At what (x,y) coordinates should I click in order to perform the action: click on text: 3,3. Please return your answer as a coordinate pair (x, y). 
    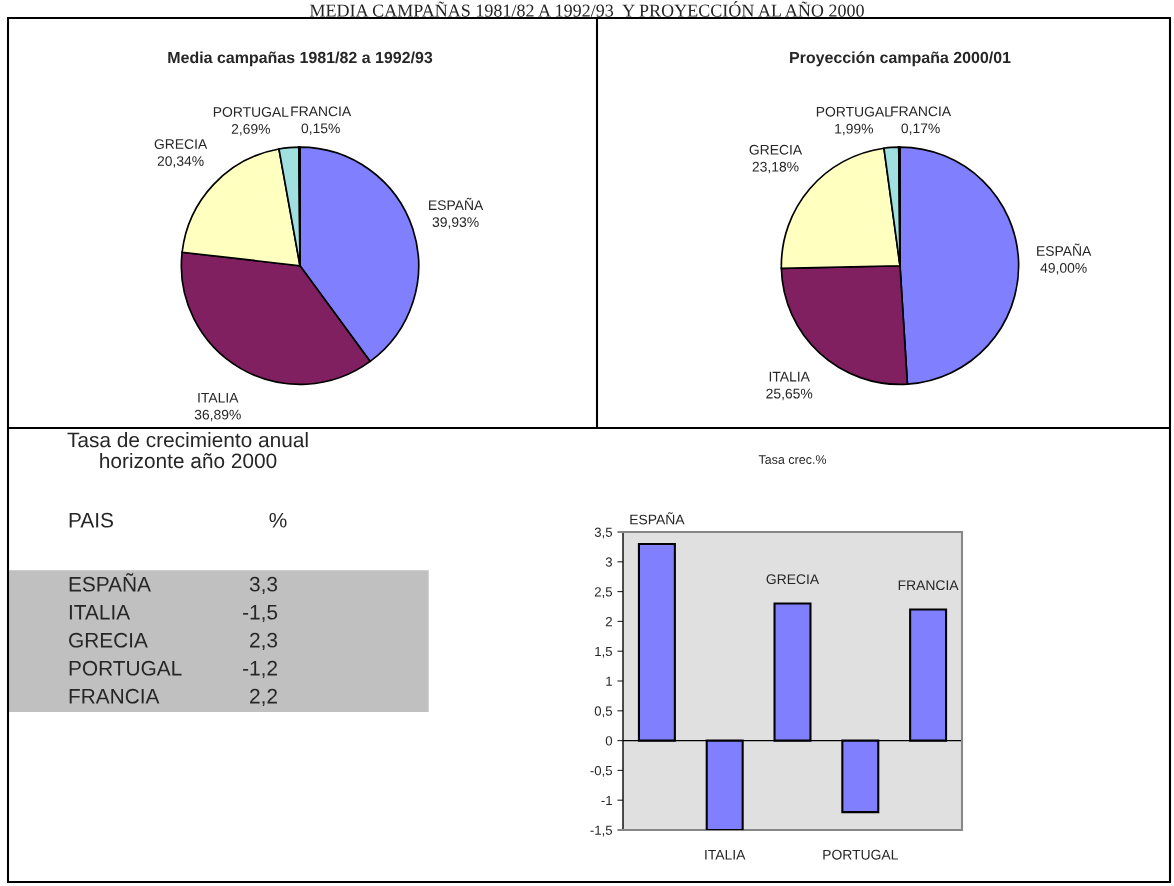
    Looking at the image, I should click on (263, 585).